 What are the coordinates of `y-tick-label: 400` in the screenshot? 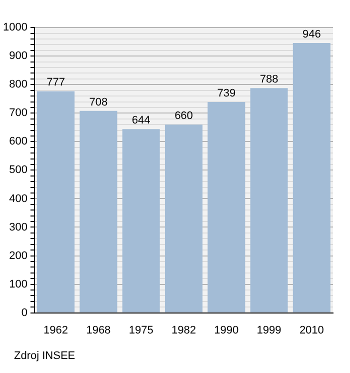 It's located at (18, 198).